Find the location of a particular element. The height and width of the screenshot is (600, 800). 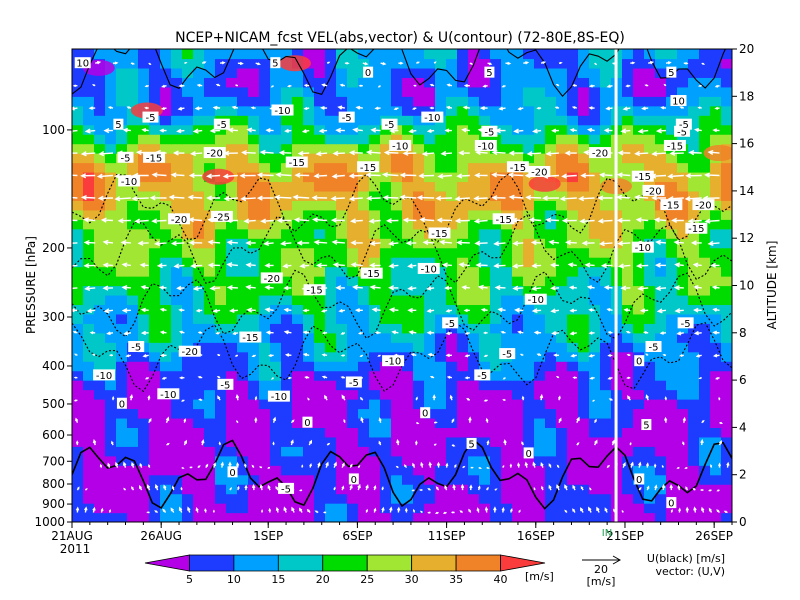

legend-u-text: U(black) [m/s] is located at coordinates (686, 558).